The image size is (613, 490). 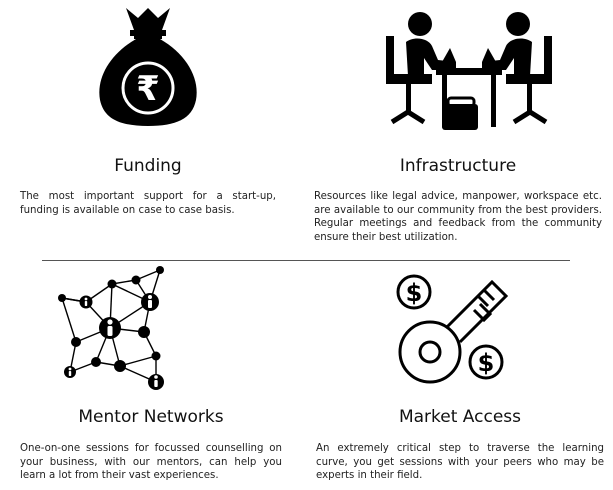 What do you see at coordinates (148, 89) in the screenshot?
I see `rupee-symbol: ₹` at bounding box center [148, 89].